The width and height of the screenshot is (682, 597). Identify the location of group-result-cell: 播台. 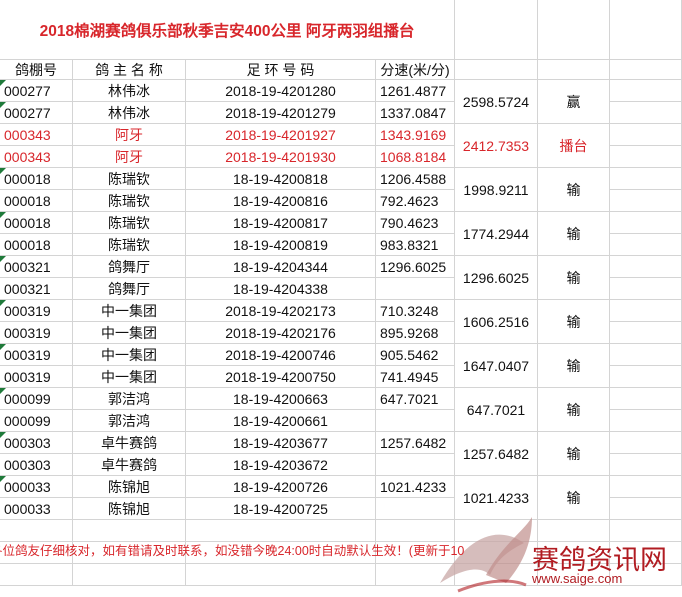
(574, 146).